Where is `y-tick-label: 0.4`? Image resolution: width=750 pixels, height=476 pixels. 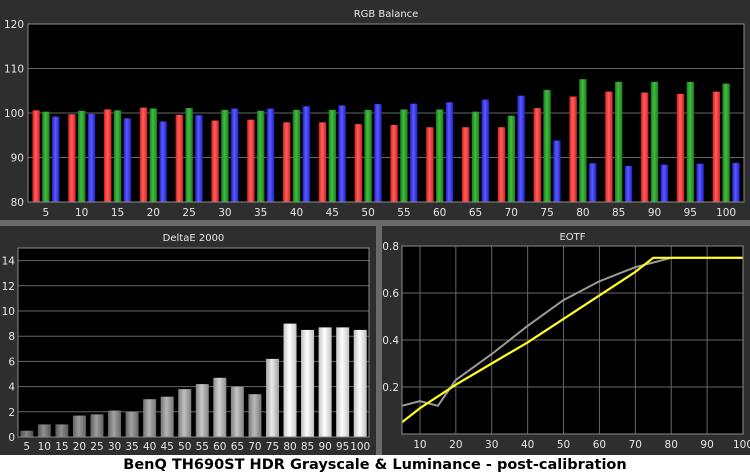
y-tick-label: 0.4 is located at coordinates (390, 341).